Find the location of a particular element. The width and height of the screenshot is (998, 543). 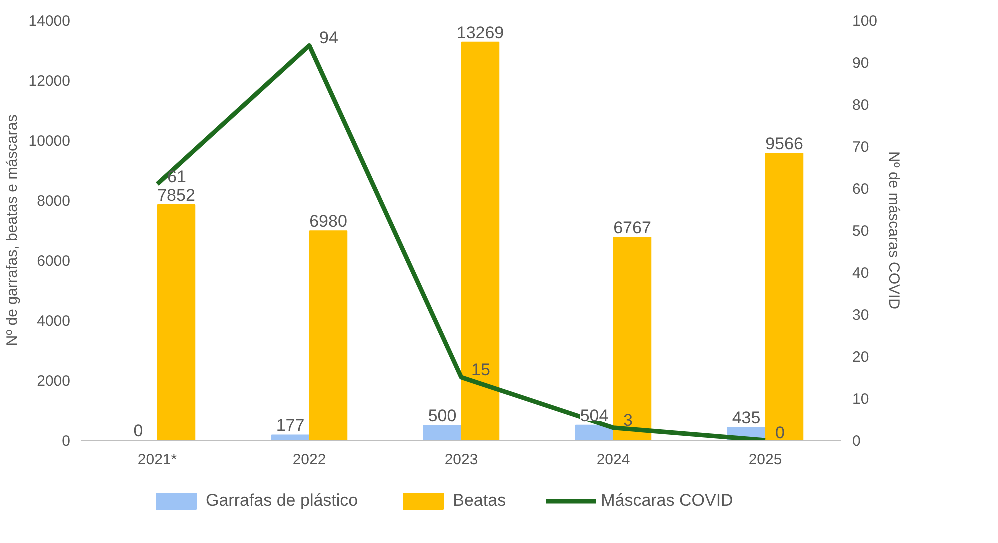

legend-label: Beatas is located at coordinates (479, 501).